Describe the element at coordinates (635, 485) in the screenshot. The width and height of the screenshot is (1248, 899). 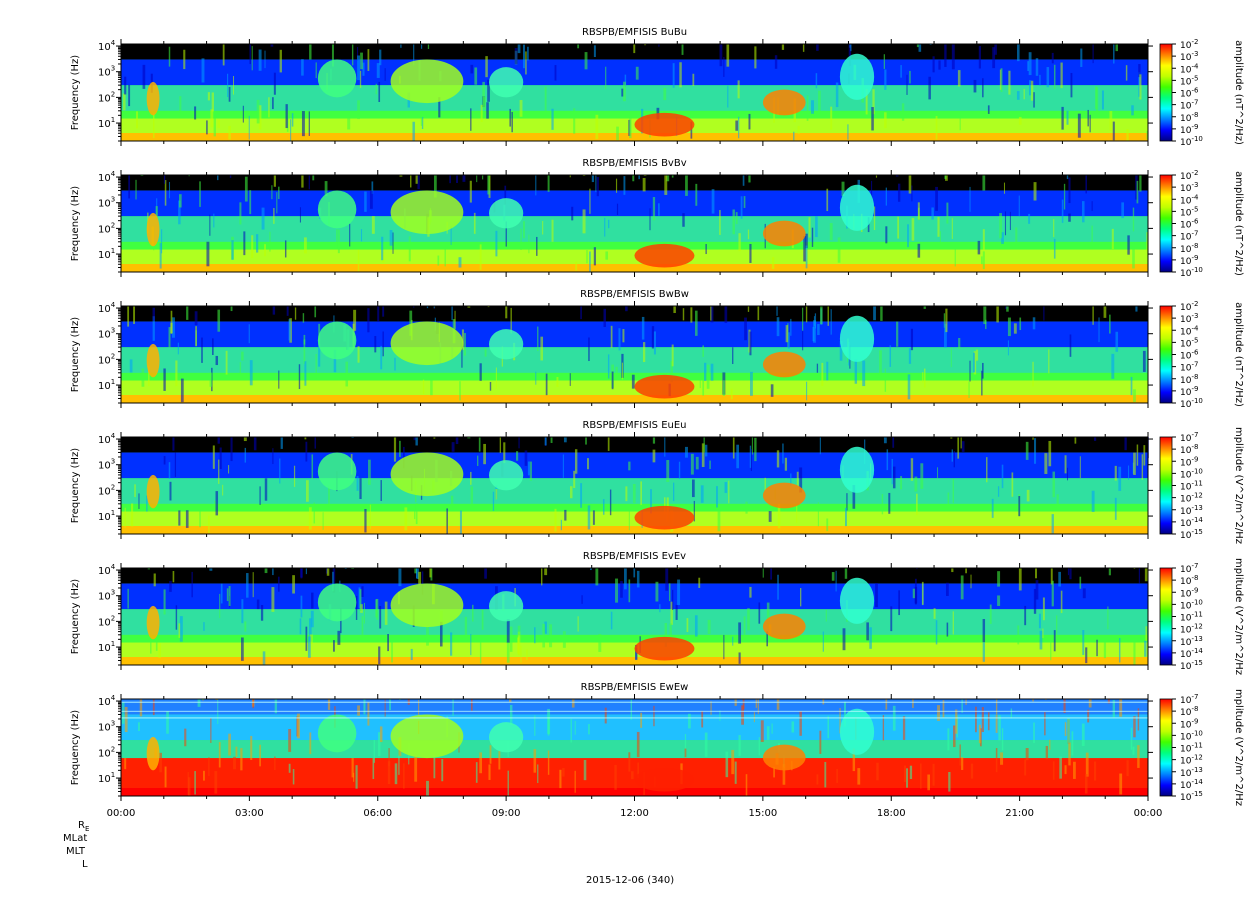
I see `spectrogram-image` at that location.